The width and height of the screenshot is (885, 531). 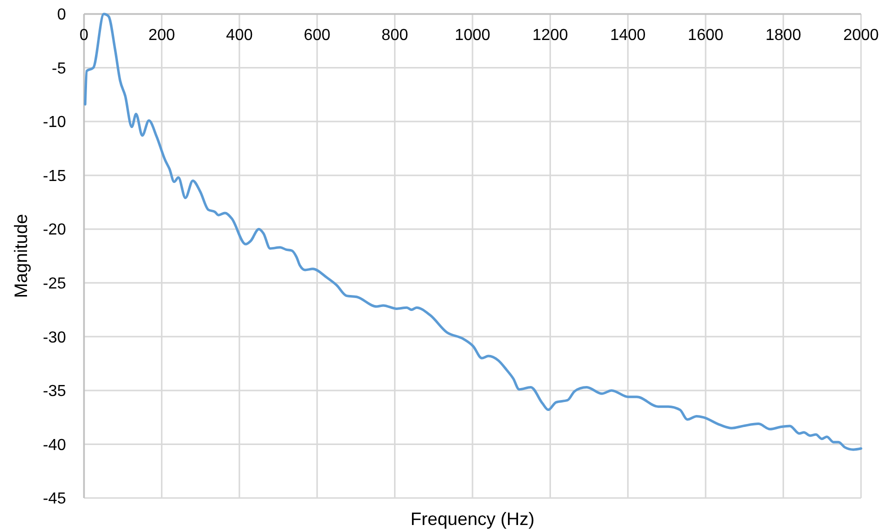 What do you see at coordinates (54, 123) in the screenshot?
I see `y-tick-label: -10` at bounding box center [54, 123].